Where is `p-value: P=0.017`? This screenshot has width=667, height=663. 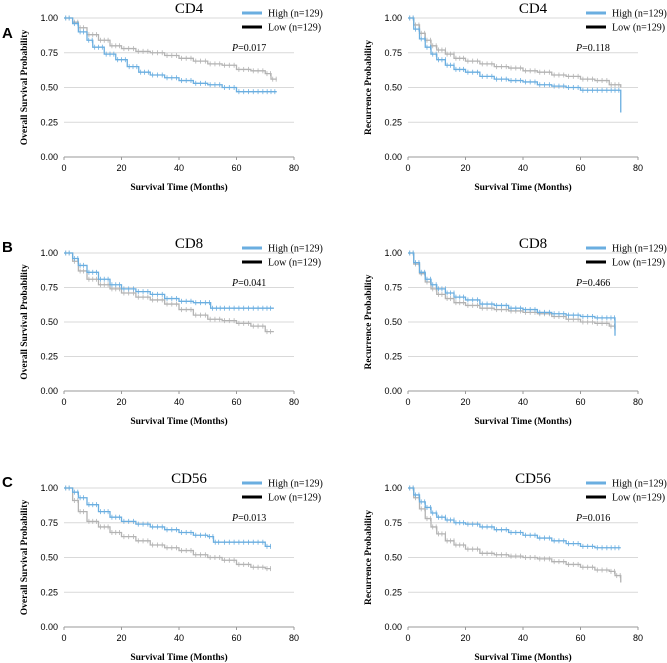 p-value: P=0.017 is located at coordinates (248, 48).